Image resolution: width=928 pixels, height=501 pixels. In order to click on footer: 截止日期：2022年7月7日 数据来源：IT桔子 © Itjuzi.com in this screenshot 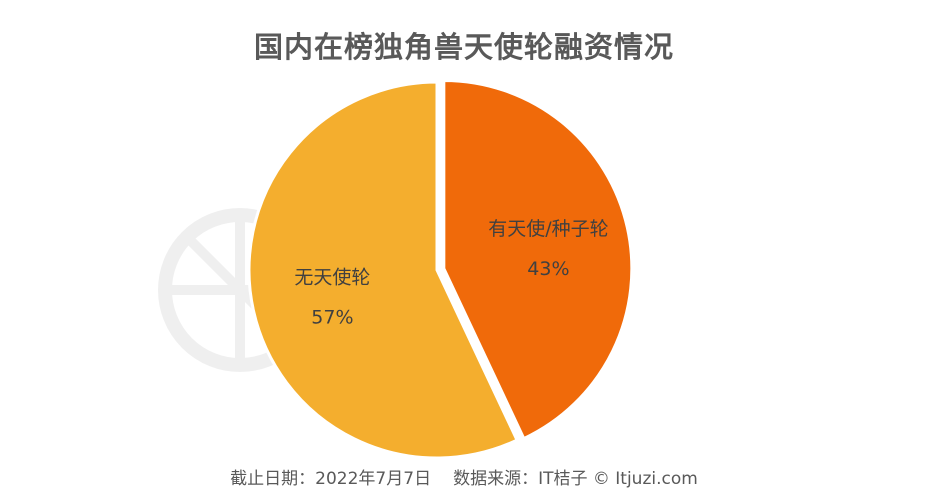, I will do `click(464, 476)`.